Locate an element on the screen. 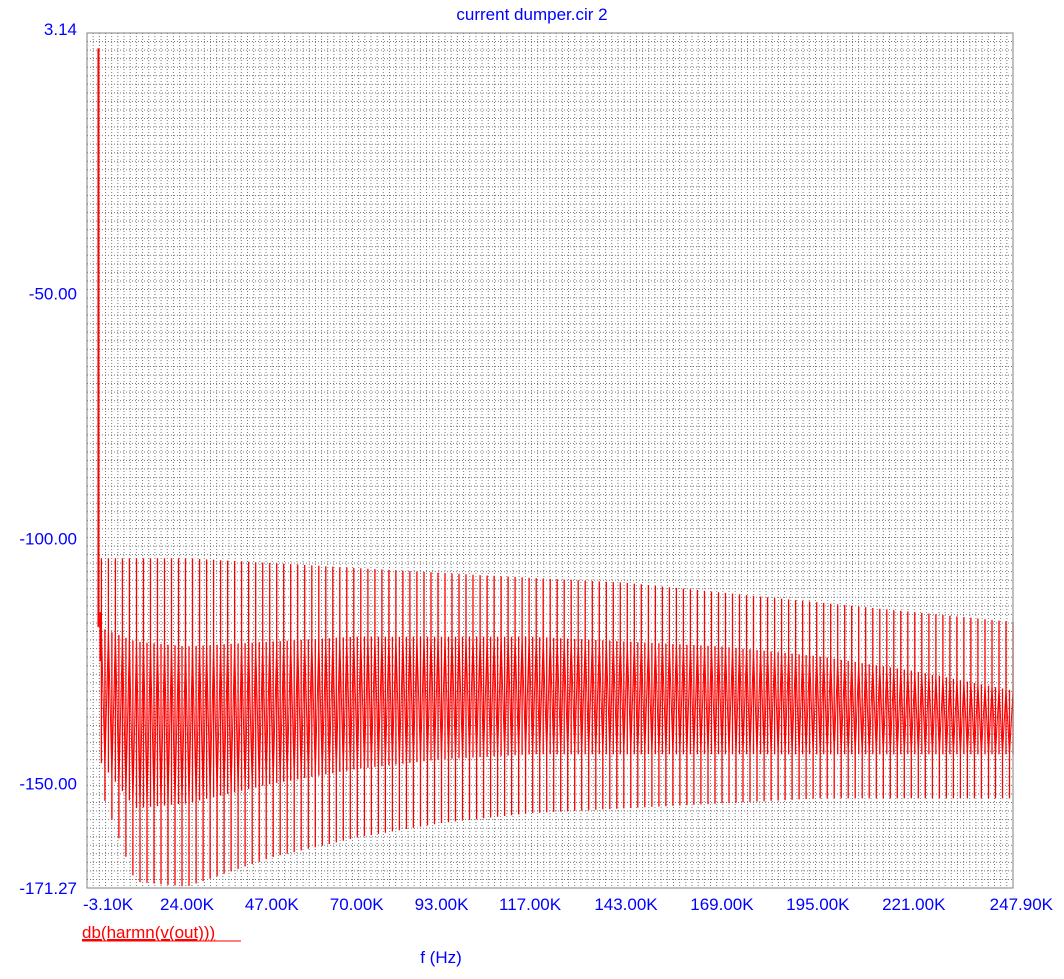  y-tick-label: -171.27 is located at coordinates (48, 888).